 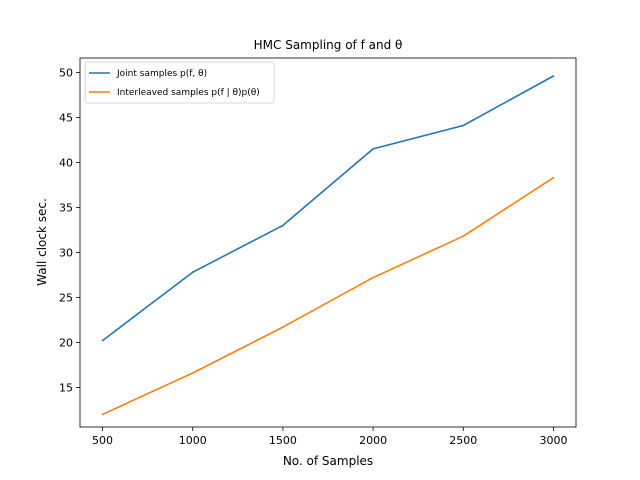 I want to click on y-tick-label: 30, so click(x=66, y=252).